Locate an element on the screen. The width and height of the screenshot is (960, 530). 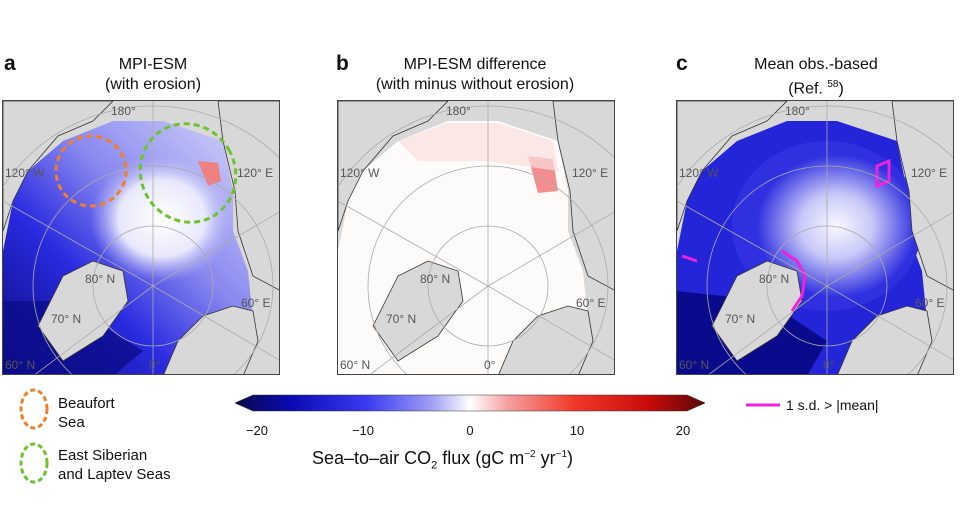
legend-esls-swatch is located at coordinates (34, 463).